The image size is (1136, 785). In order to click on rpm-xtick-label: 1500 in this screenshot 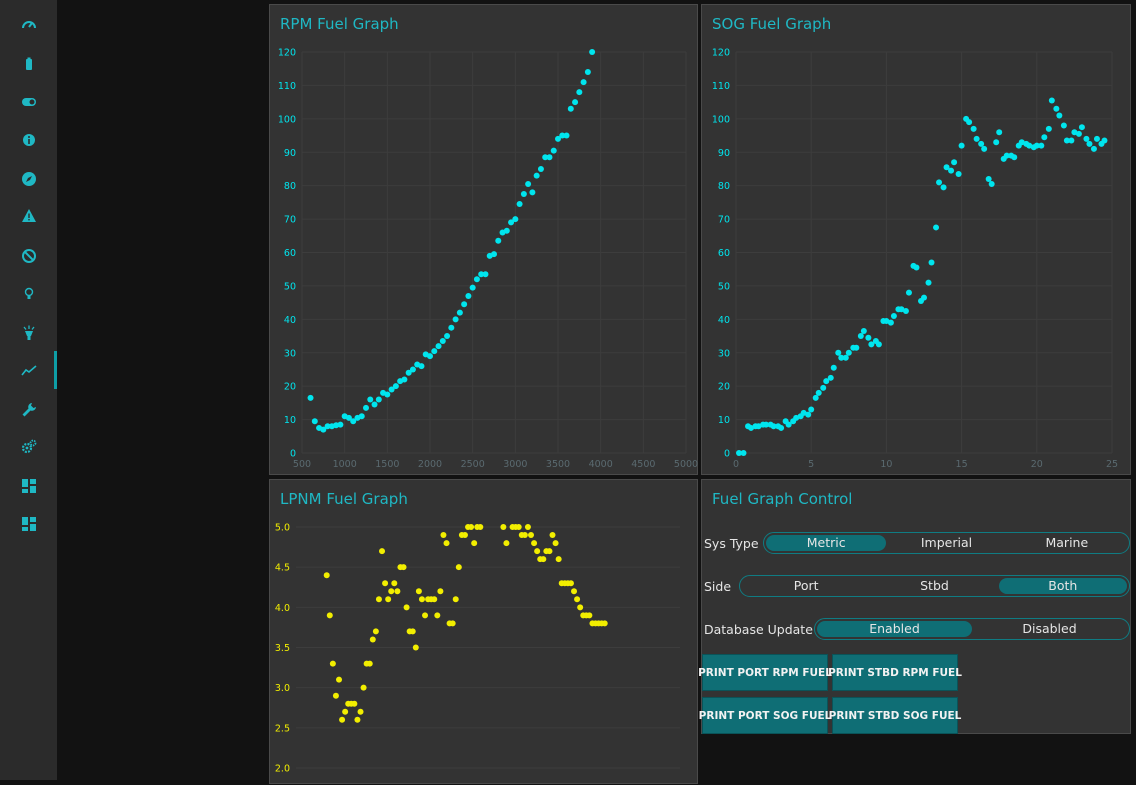, I will do `click(387, 464)`.